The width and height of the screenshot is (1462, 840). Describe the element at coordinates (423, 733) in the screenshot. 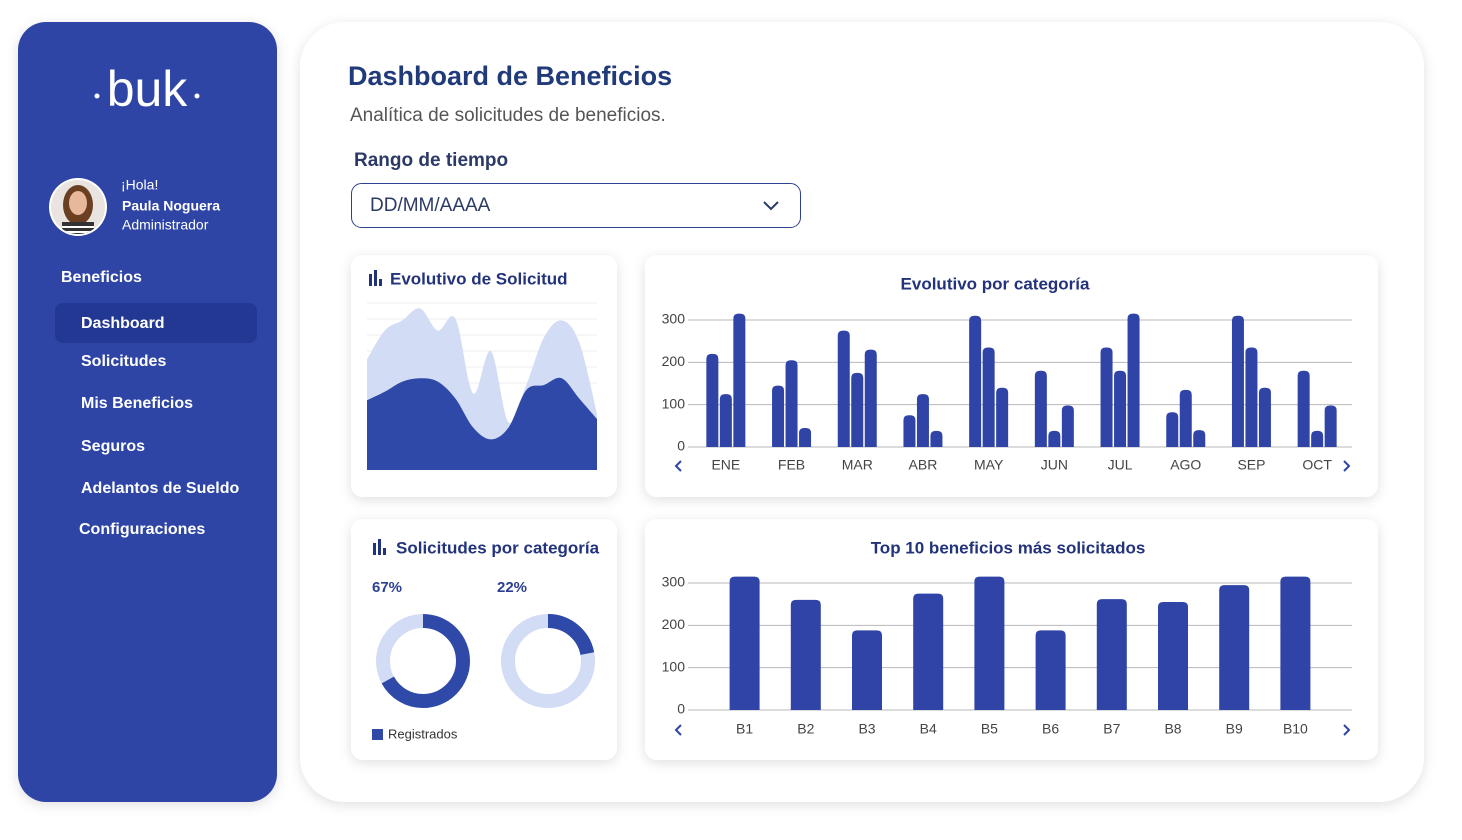

I see `legend-label: Registrados` at that location.